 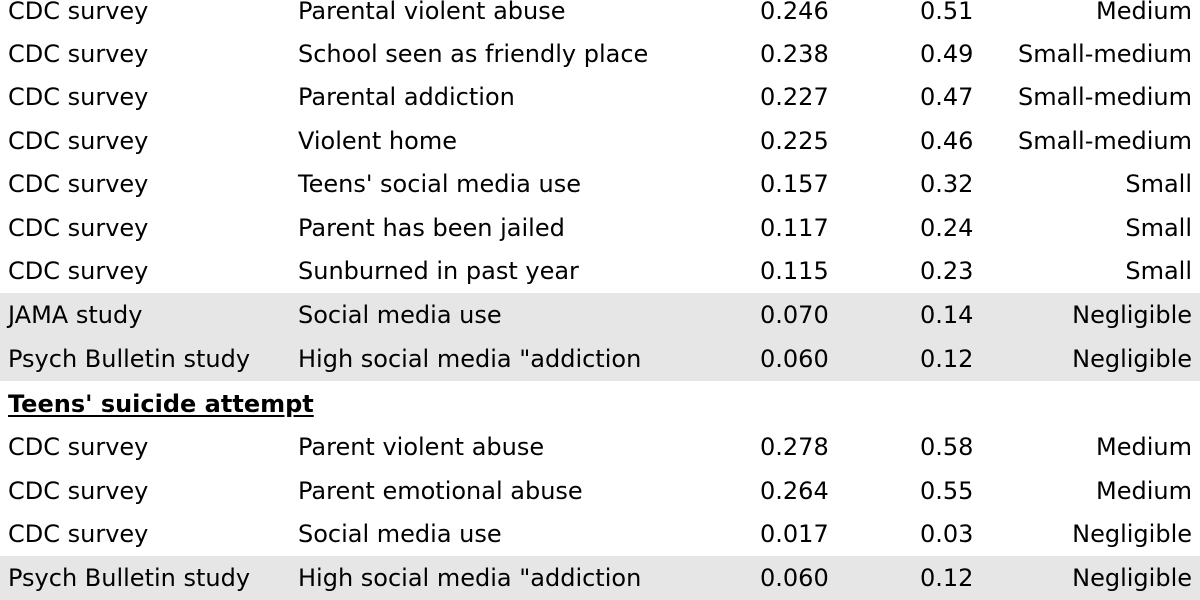 What do you see at coordinates (794, 141) in the screenshot?
I see `correlation-cell: 0.225` at bounding box center [794, 141].